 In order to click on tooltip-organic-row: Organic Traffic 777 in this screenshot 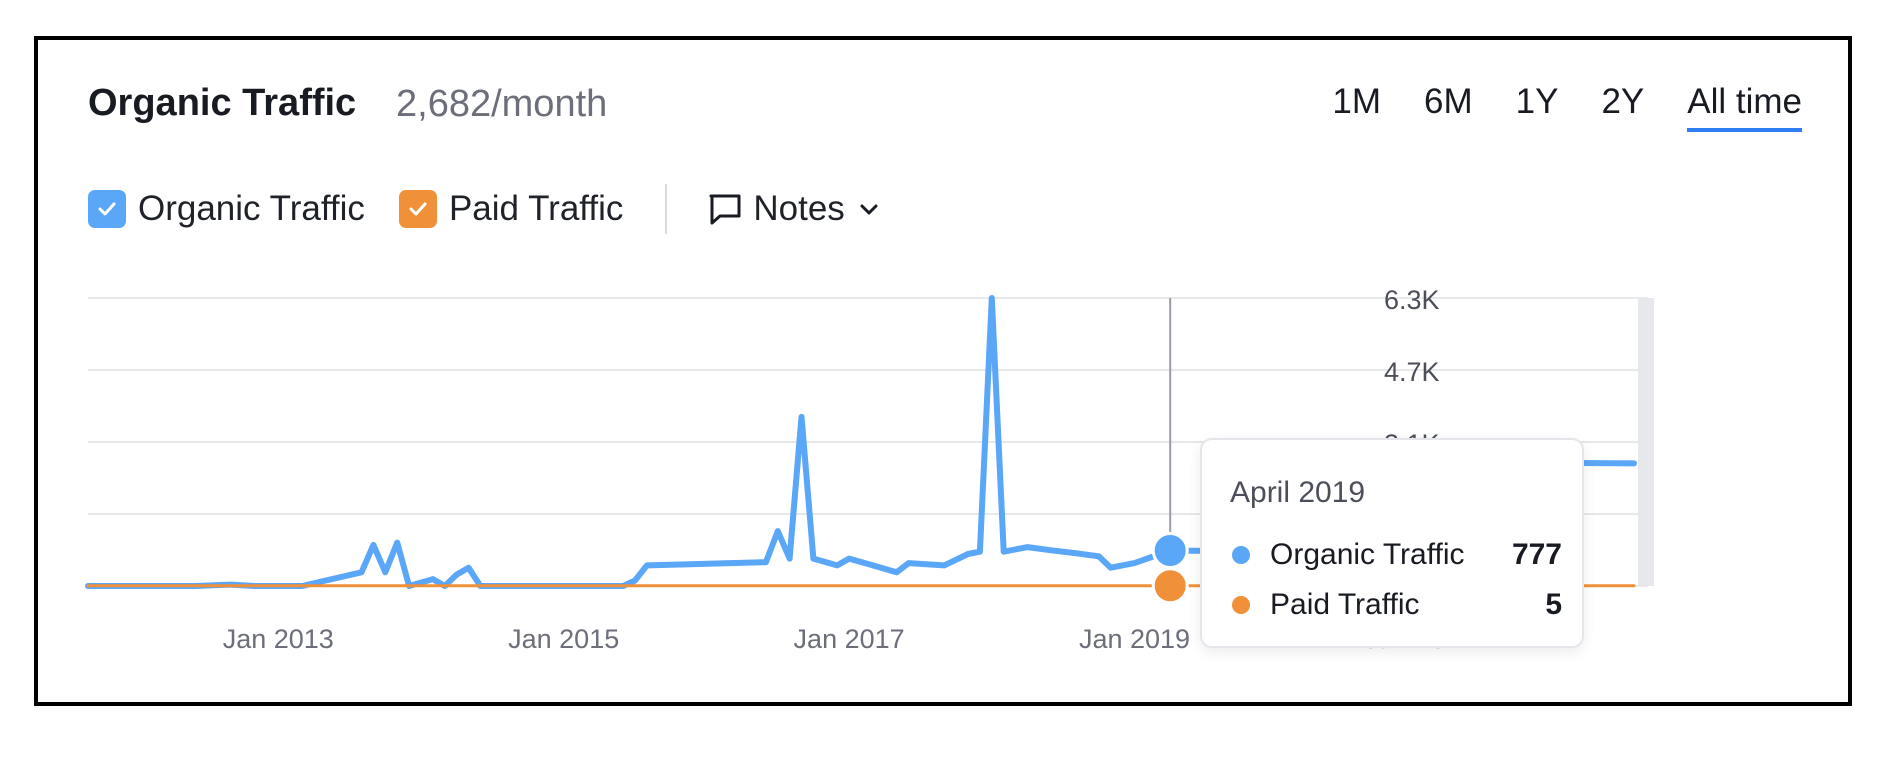, I will do `click(1397, 555)`.